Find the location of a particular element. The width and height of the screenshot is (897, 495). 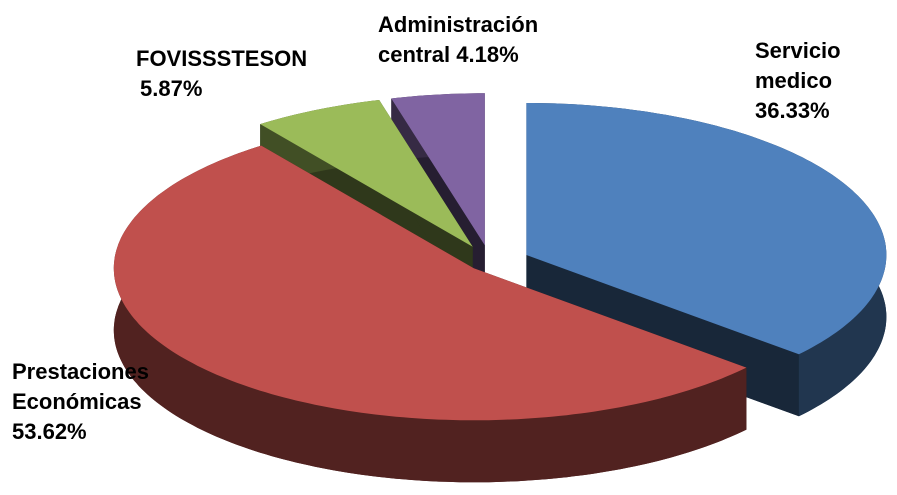

slice-label: Servicio medico 36.33% is located at coordinates (820, 81).